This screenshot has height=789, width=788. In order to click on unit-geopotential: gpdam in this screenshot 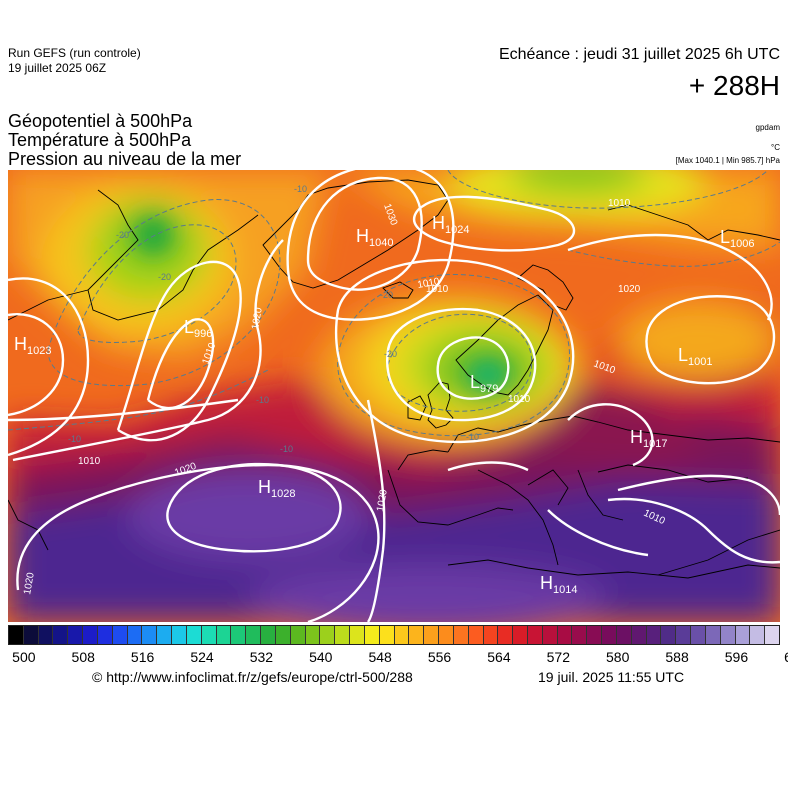, I will do `click(767, 127)`.